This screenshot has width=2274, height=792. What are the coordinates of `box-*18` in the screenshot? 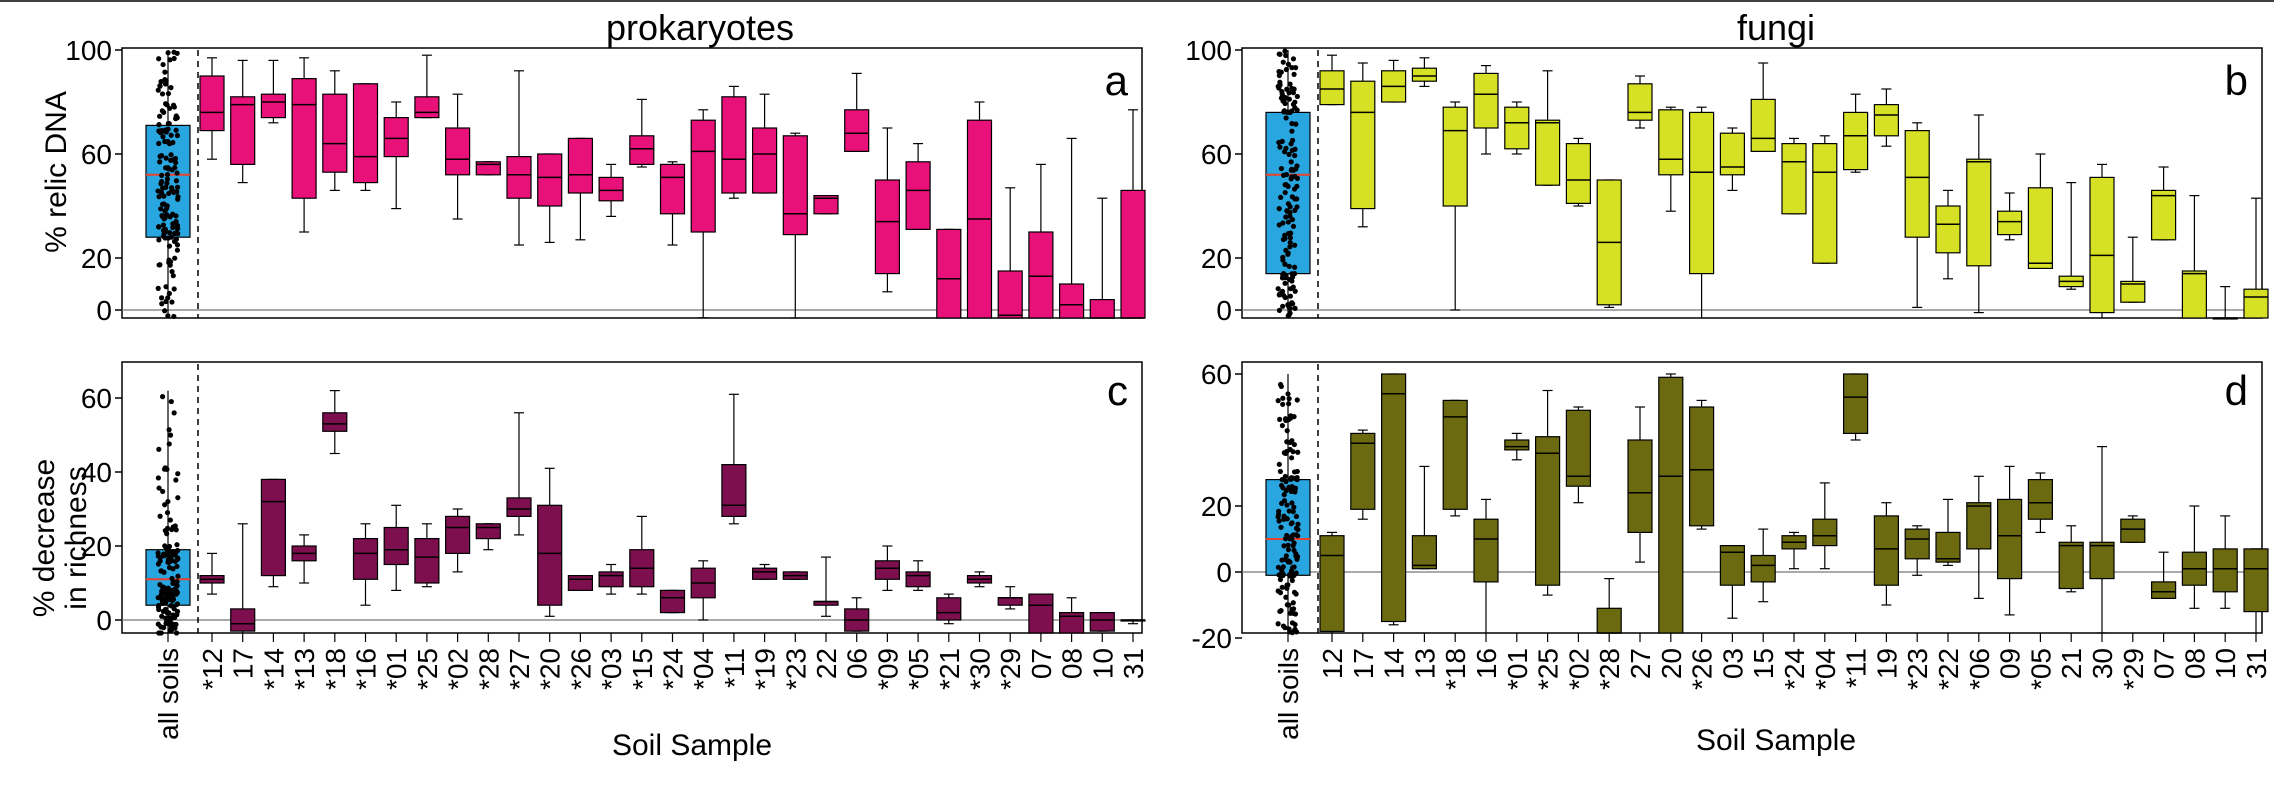 It's located at (335, 422).